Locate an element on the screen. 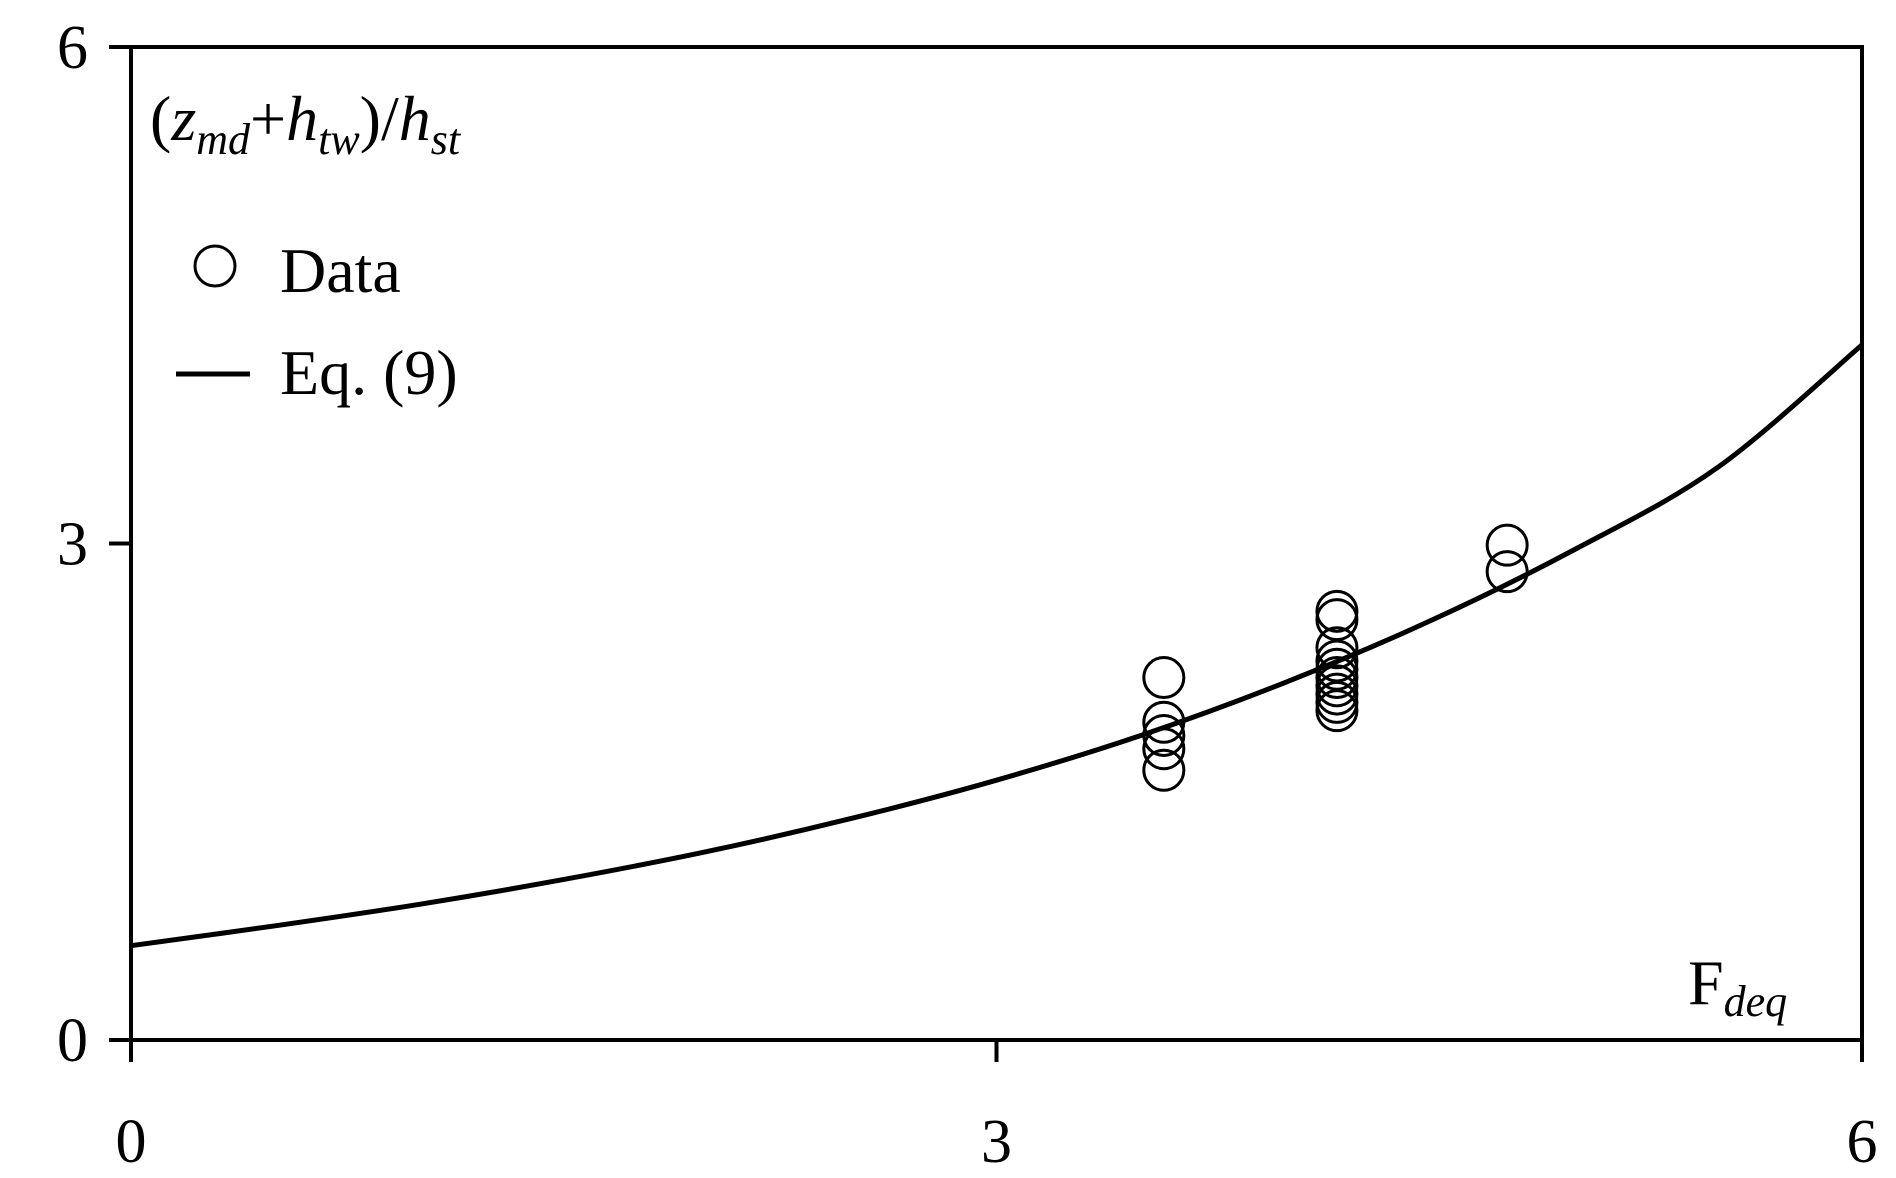 Image resolution: width=1896 pixels, height=1178 pixels. legend-data-label: Data is located at coordinates (340, 270).